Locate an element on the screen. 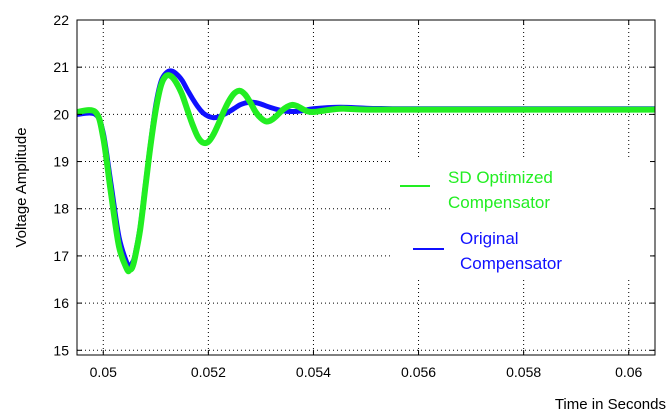  y-tick-label: 22 is located at coordinates (61, 20).